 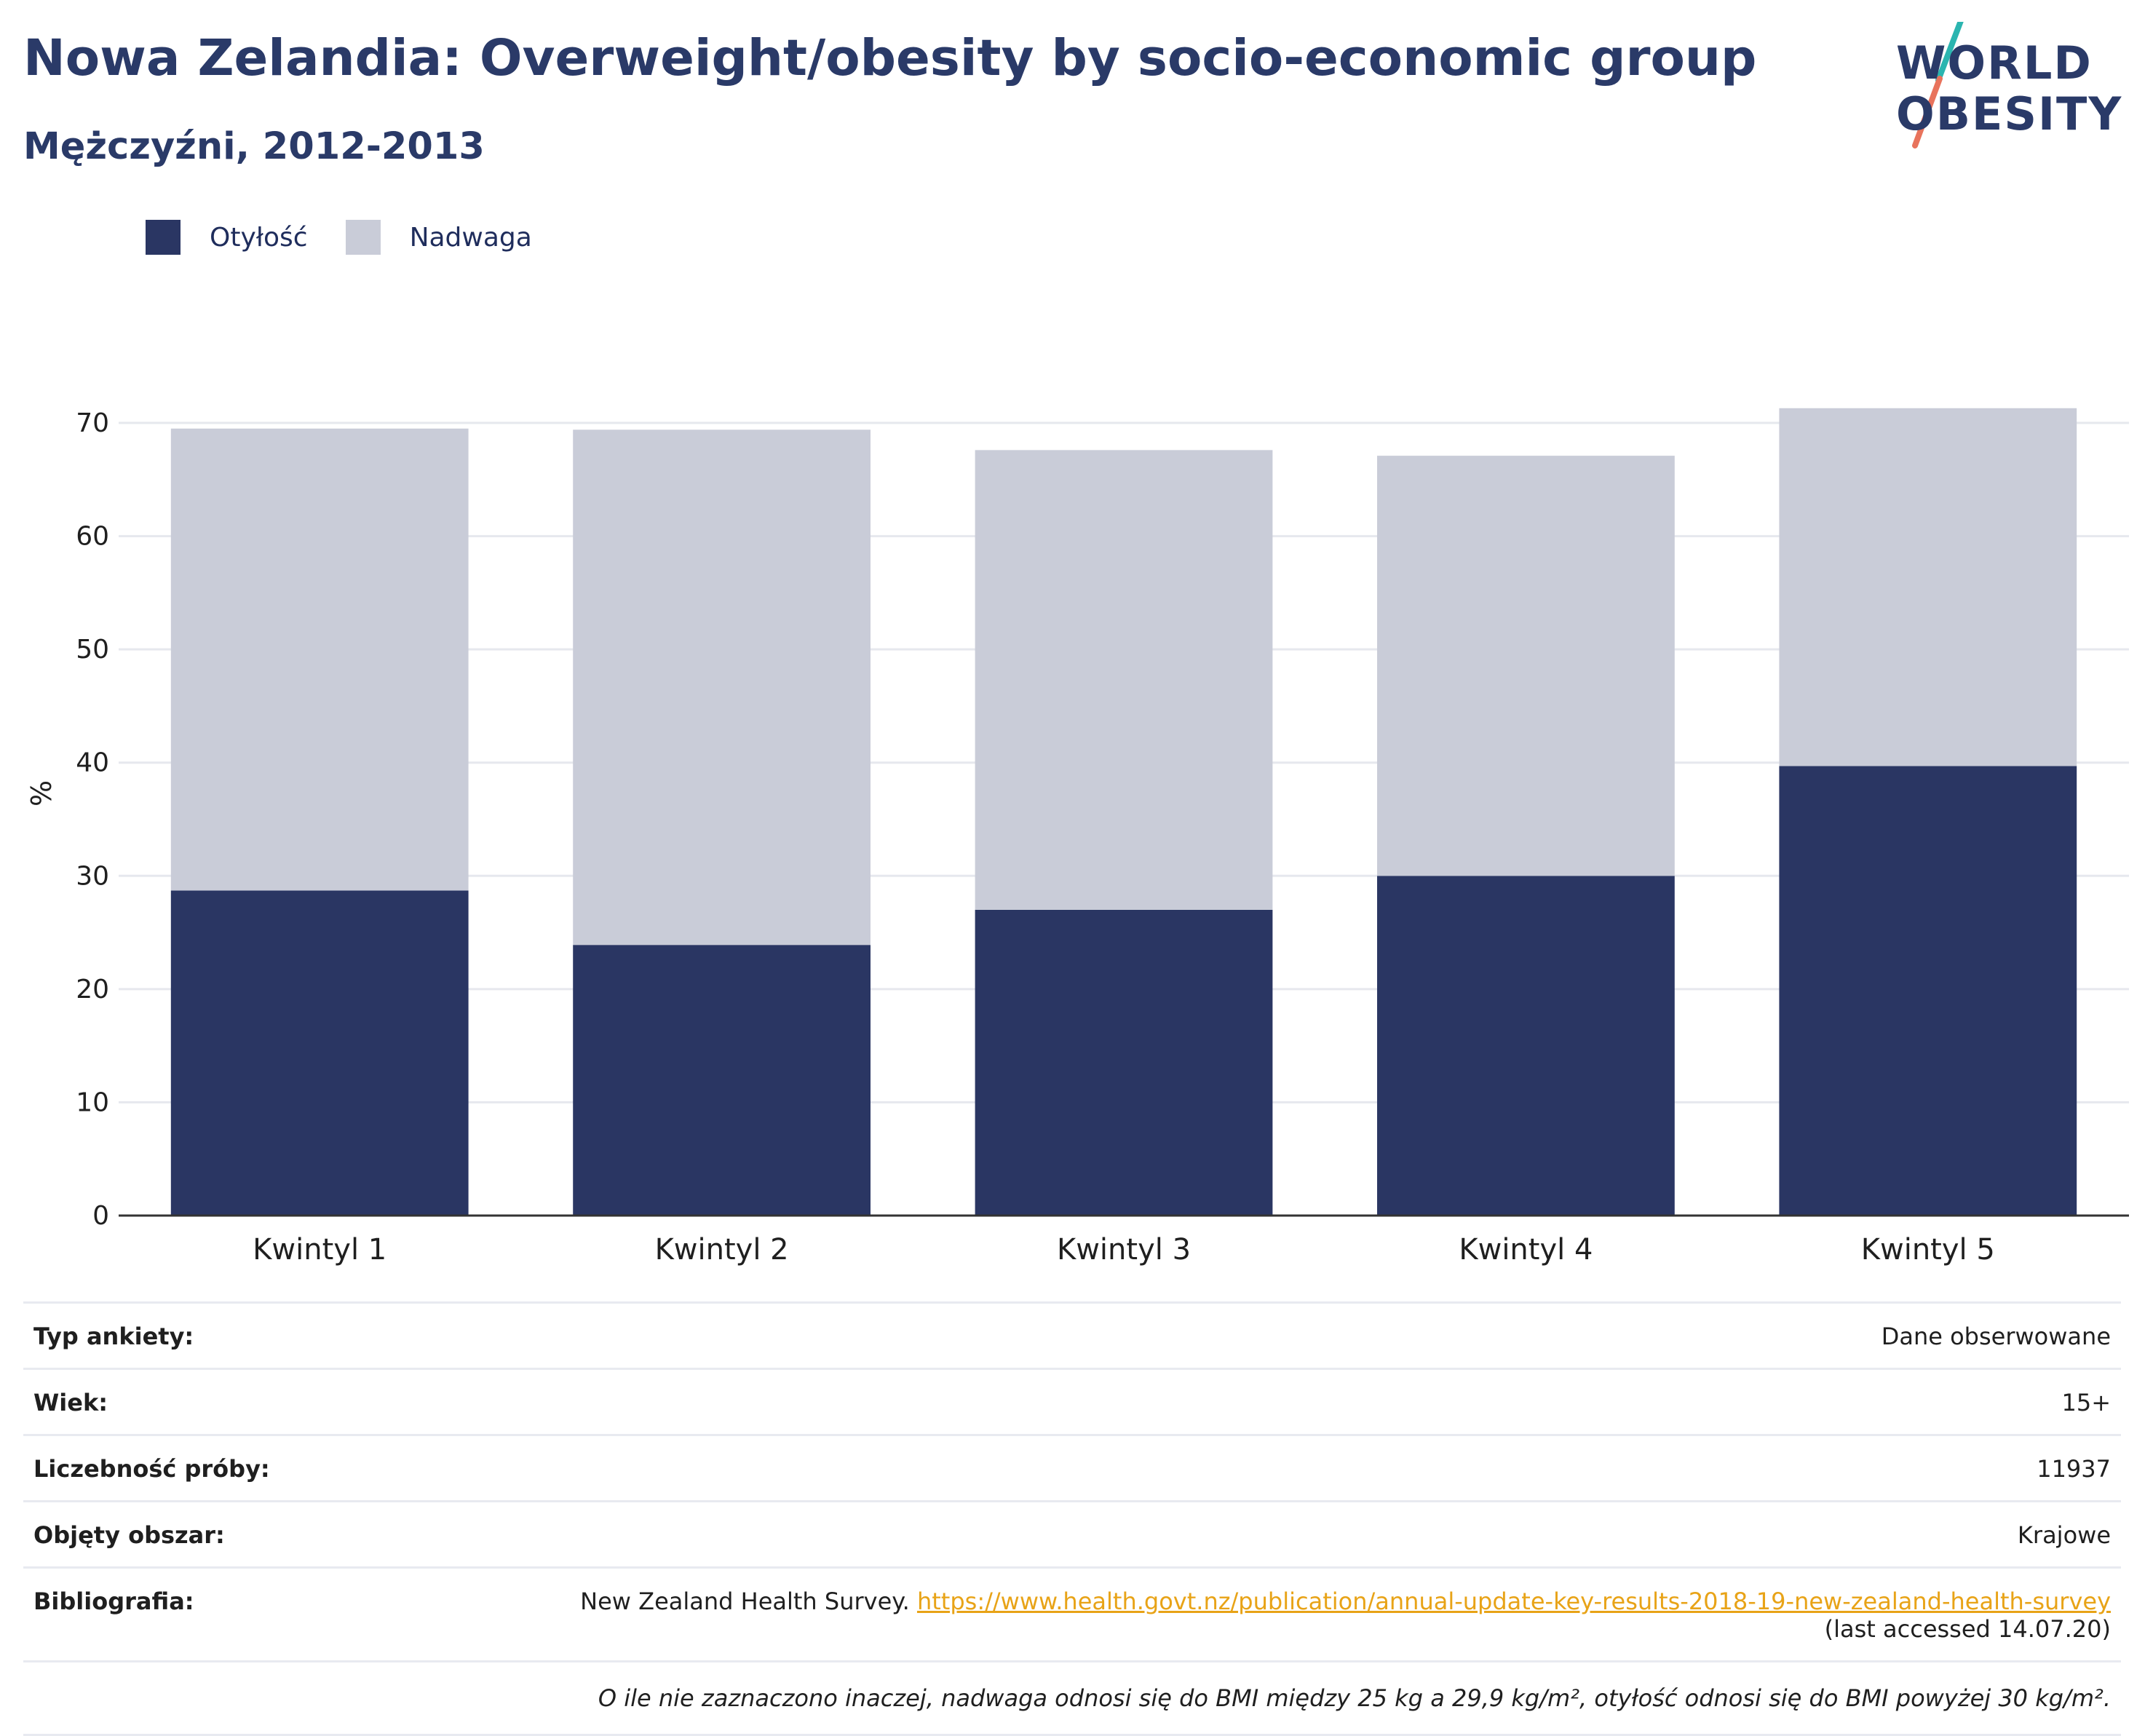 I want to click on logo-line-1: WORLD, so click(x=1994, y=63).